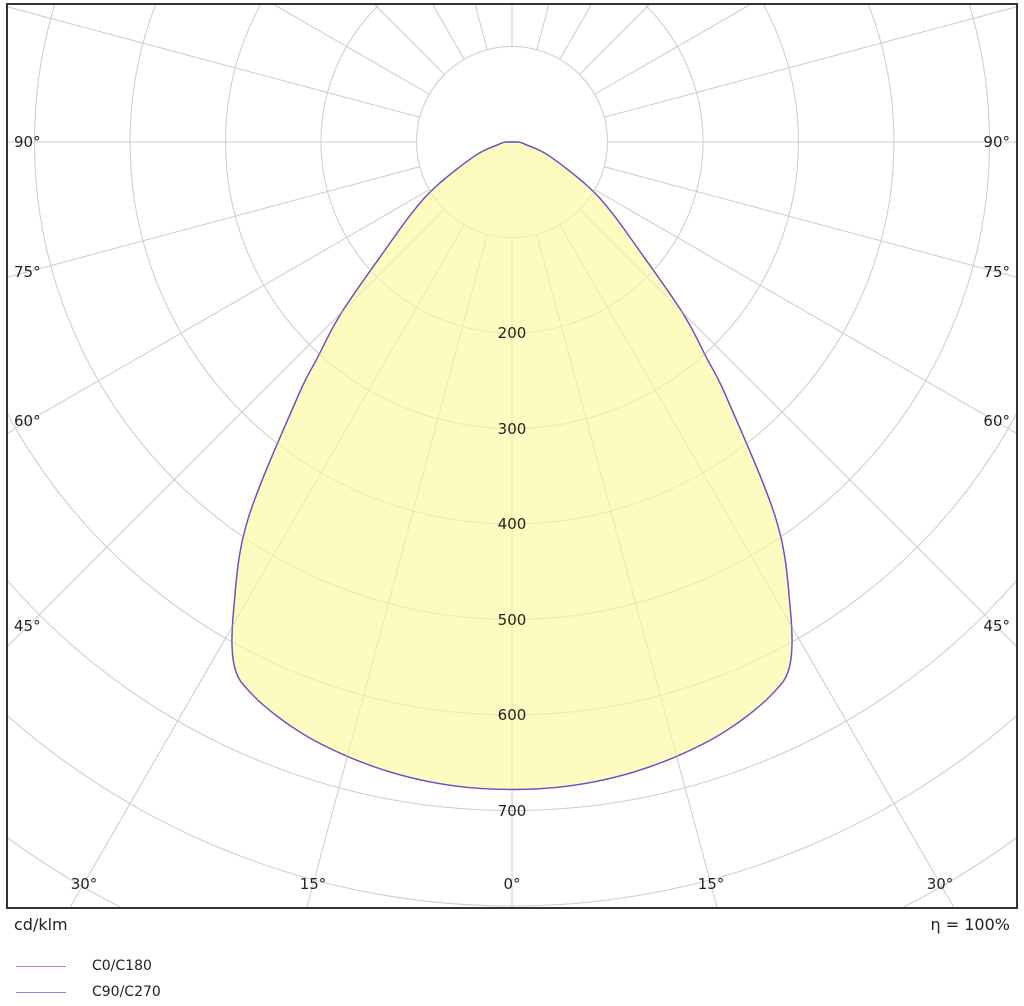 Image resolution: width=1024 pixels, height=1006 pixels. What do you see at coordinates (27, 142) in the screenshot?
I see `angle-label-left: 90°` at bounding box center [27, 142].